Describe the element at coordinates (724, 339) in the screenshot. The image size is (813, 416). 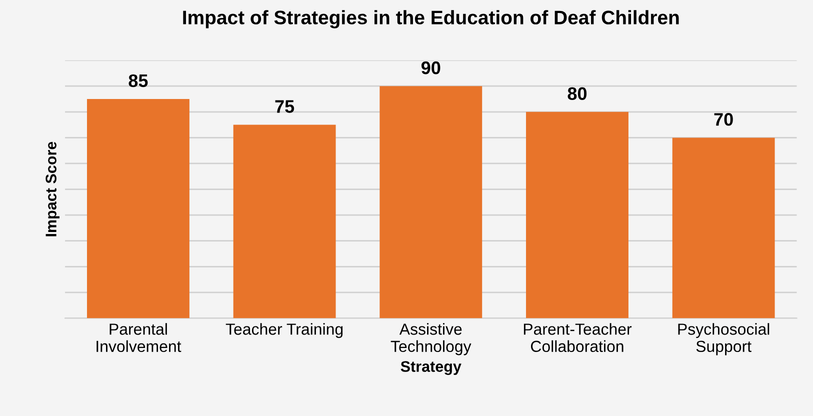
I see `x-tick-label: Psychosocial Support` at that location.